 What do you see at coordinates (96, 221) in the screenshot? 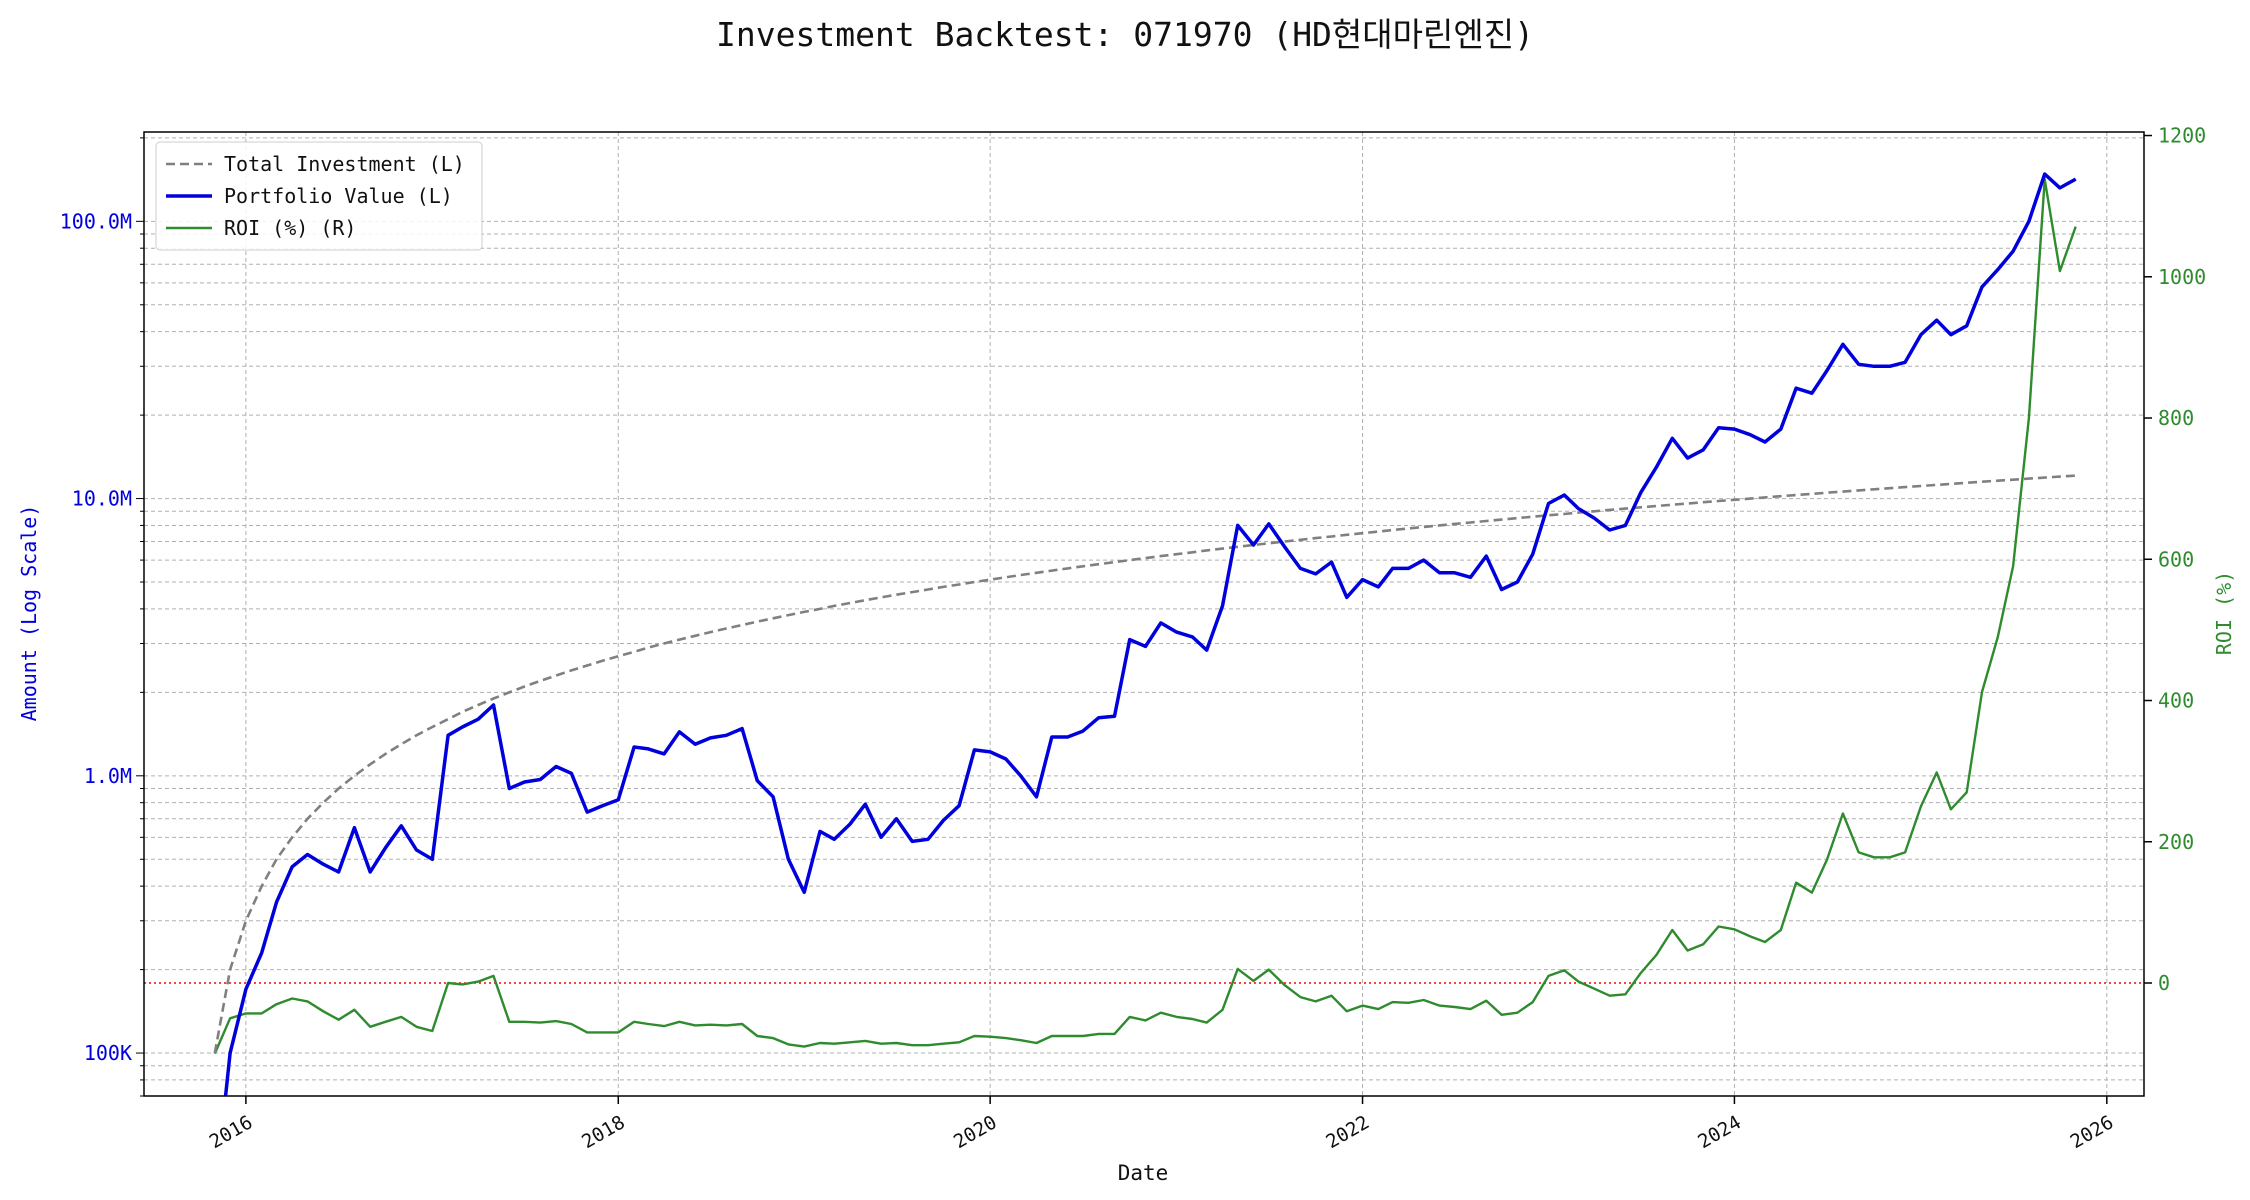
I see `y-left-tick-label: 100.0M` at bounding box center [96, 221].